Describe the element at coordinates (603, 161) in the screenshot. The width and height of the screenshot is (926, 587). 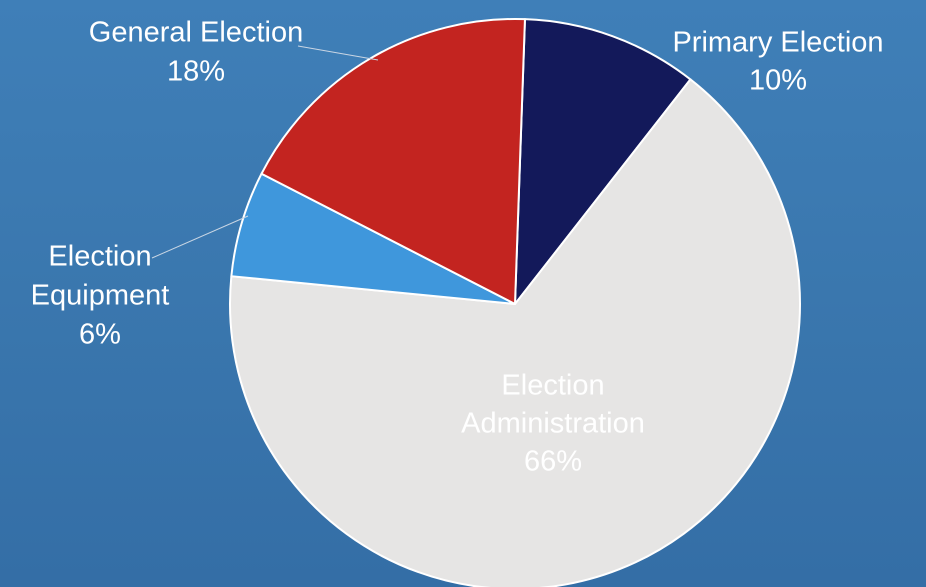
I see `pie-slice-primary-election` at that location.